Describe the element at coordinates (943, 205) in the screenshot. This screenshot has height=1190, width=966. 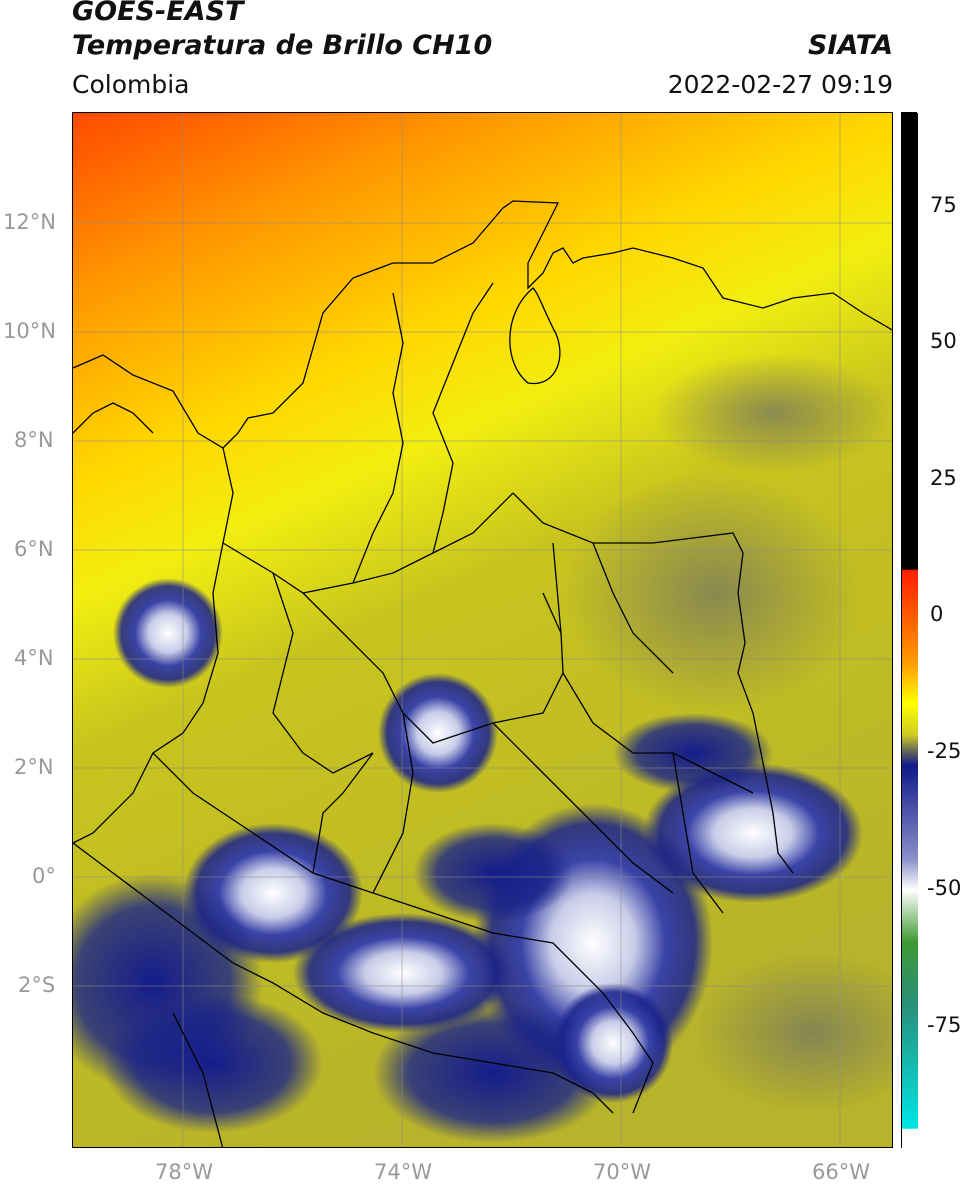
I see `colorbar-tick: 75` at that location.